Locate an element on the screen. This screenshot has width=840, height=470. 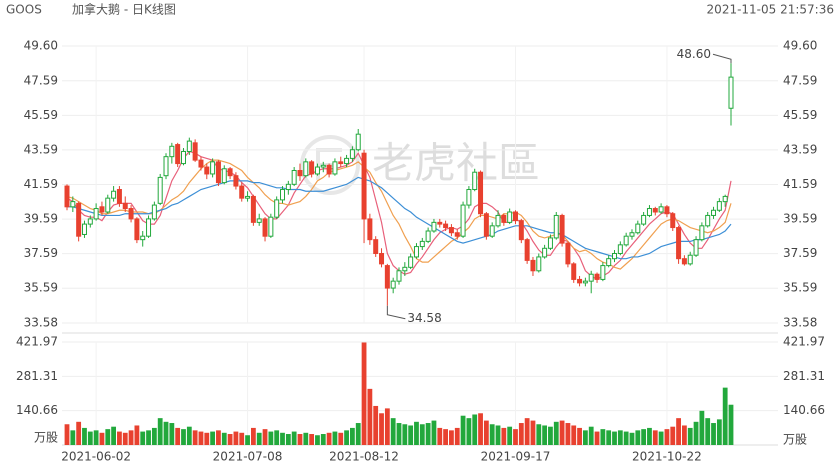
y-tick-label-right: 35.59 is located at coordinates (800, 288).